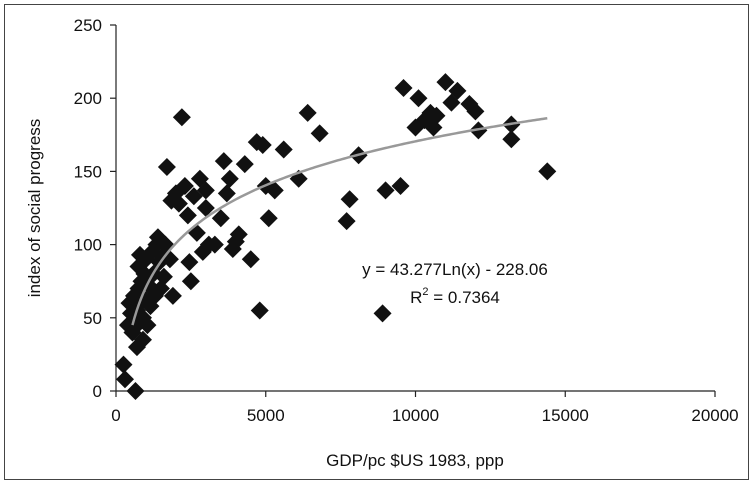 The height and width of the screenshot is (483, 754). I want to click on x-tick-label: 10000, so click(415, 415).